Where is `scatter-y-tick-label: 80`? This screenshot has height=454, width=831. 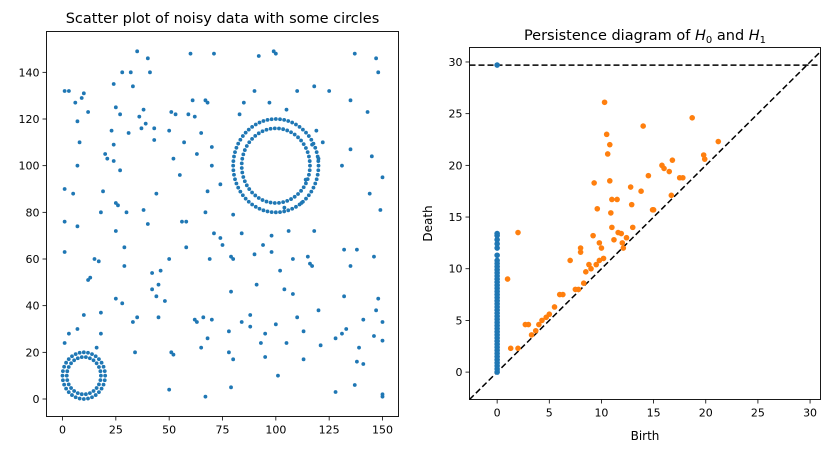
scatter-y-tick-label: 80 is located at coordinates (33, 212).